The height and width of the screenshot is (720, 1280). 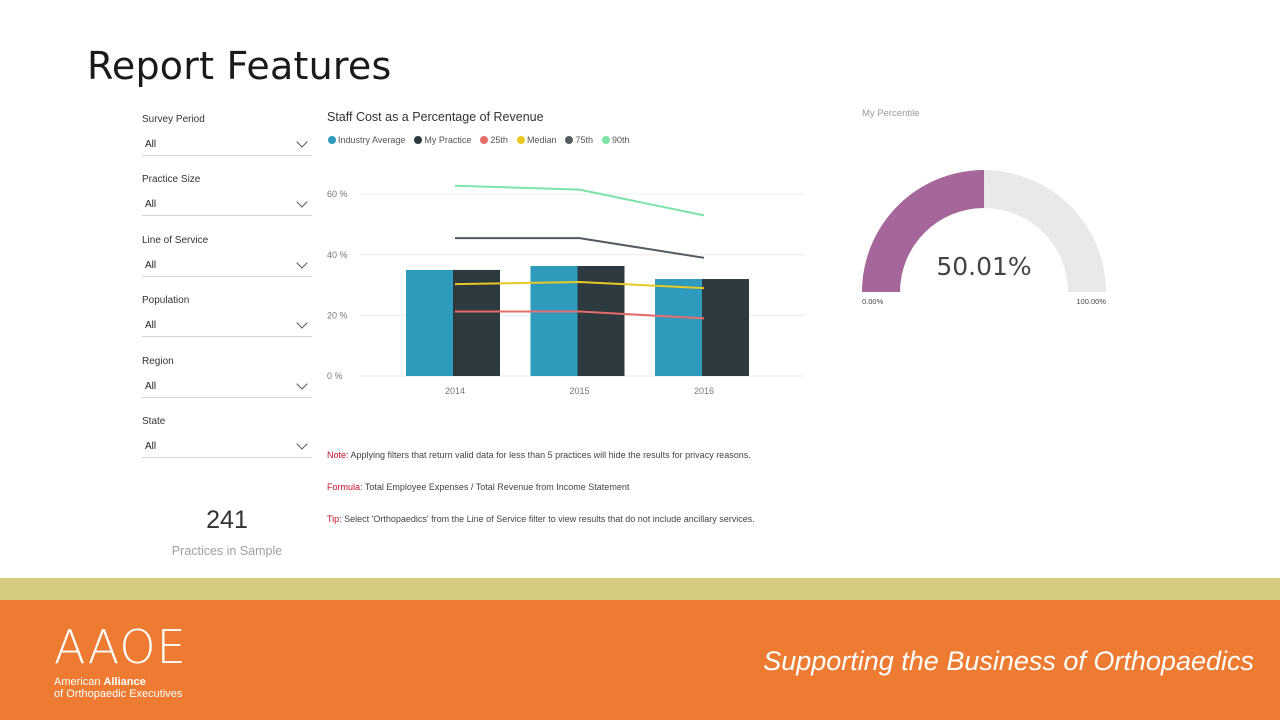 I want to click on legend-item-median: Median, so click(x=536, y=140).